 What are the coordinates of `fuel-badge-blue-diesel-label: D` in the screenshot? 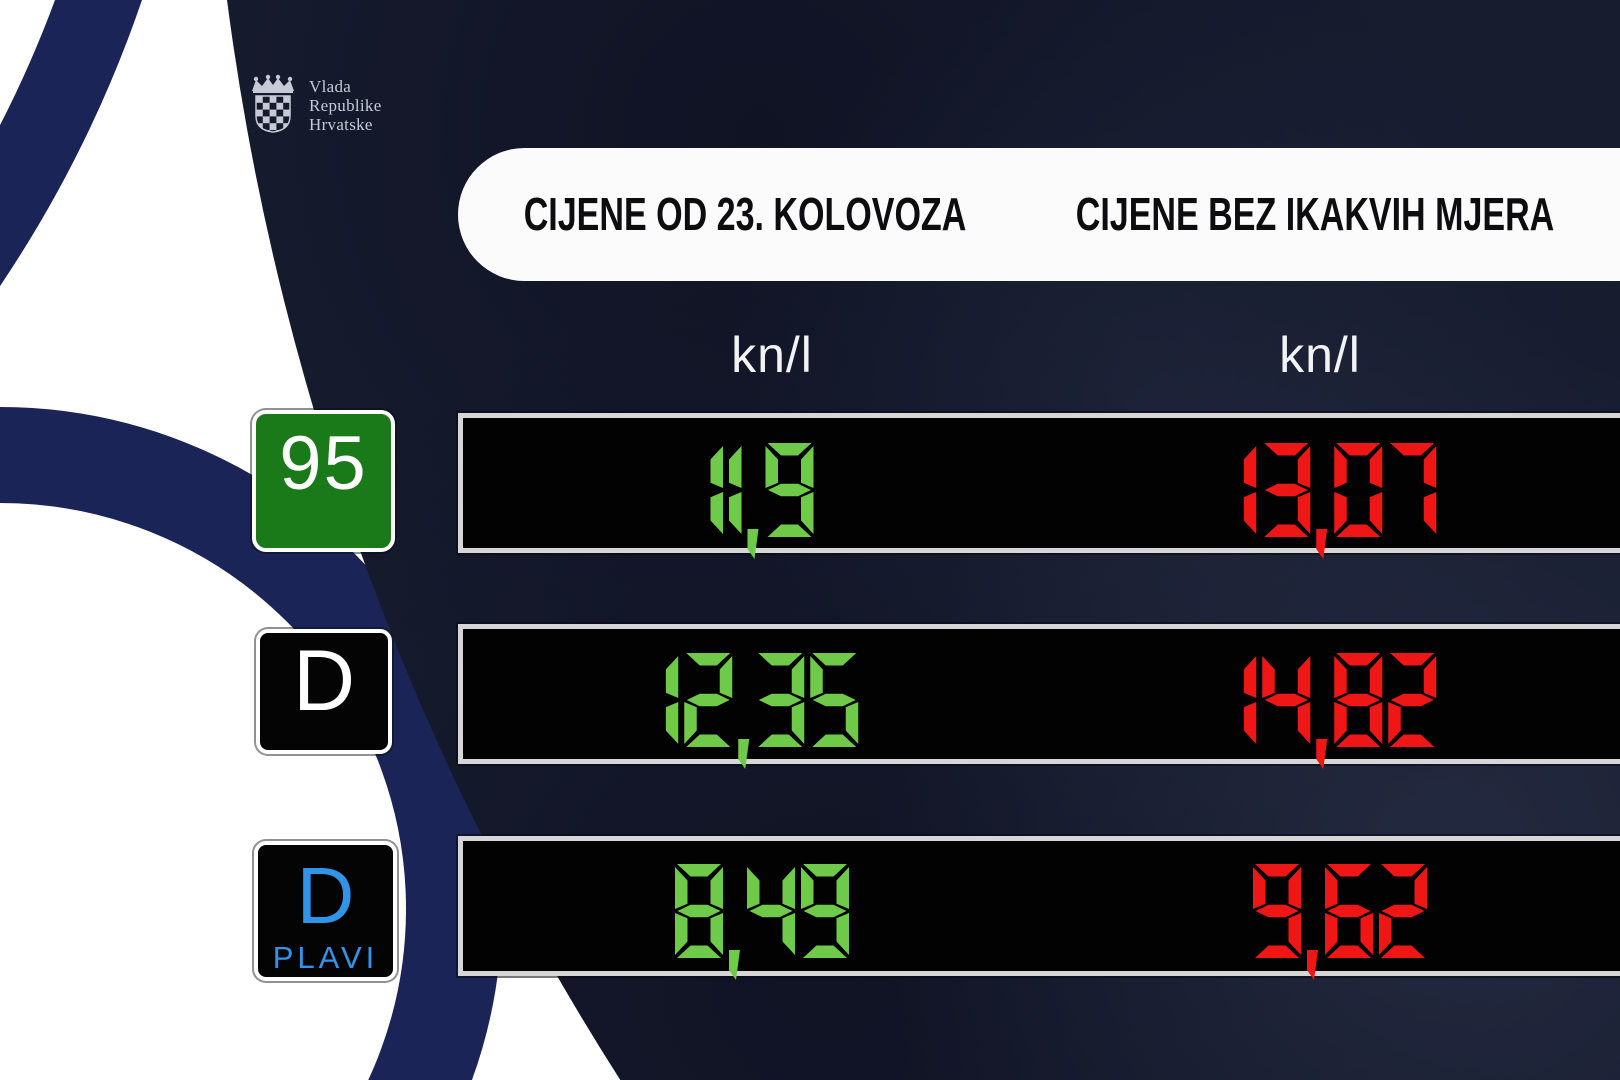 It's located at (325, 895).